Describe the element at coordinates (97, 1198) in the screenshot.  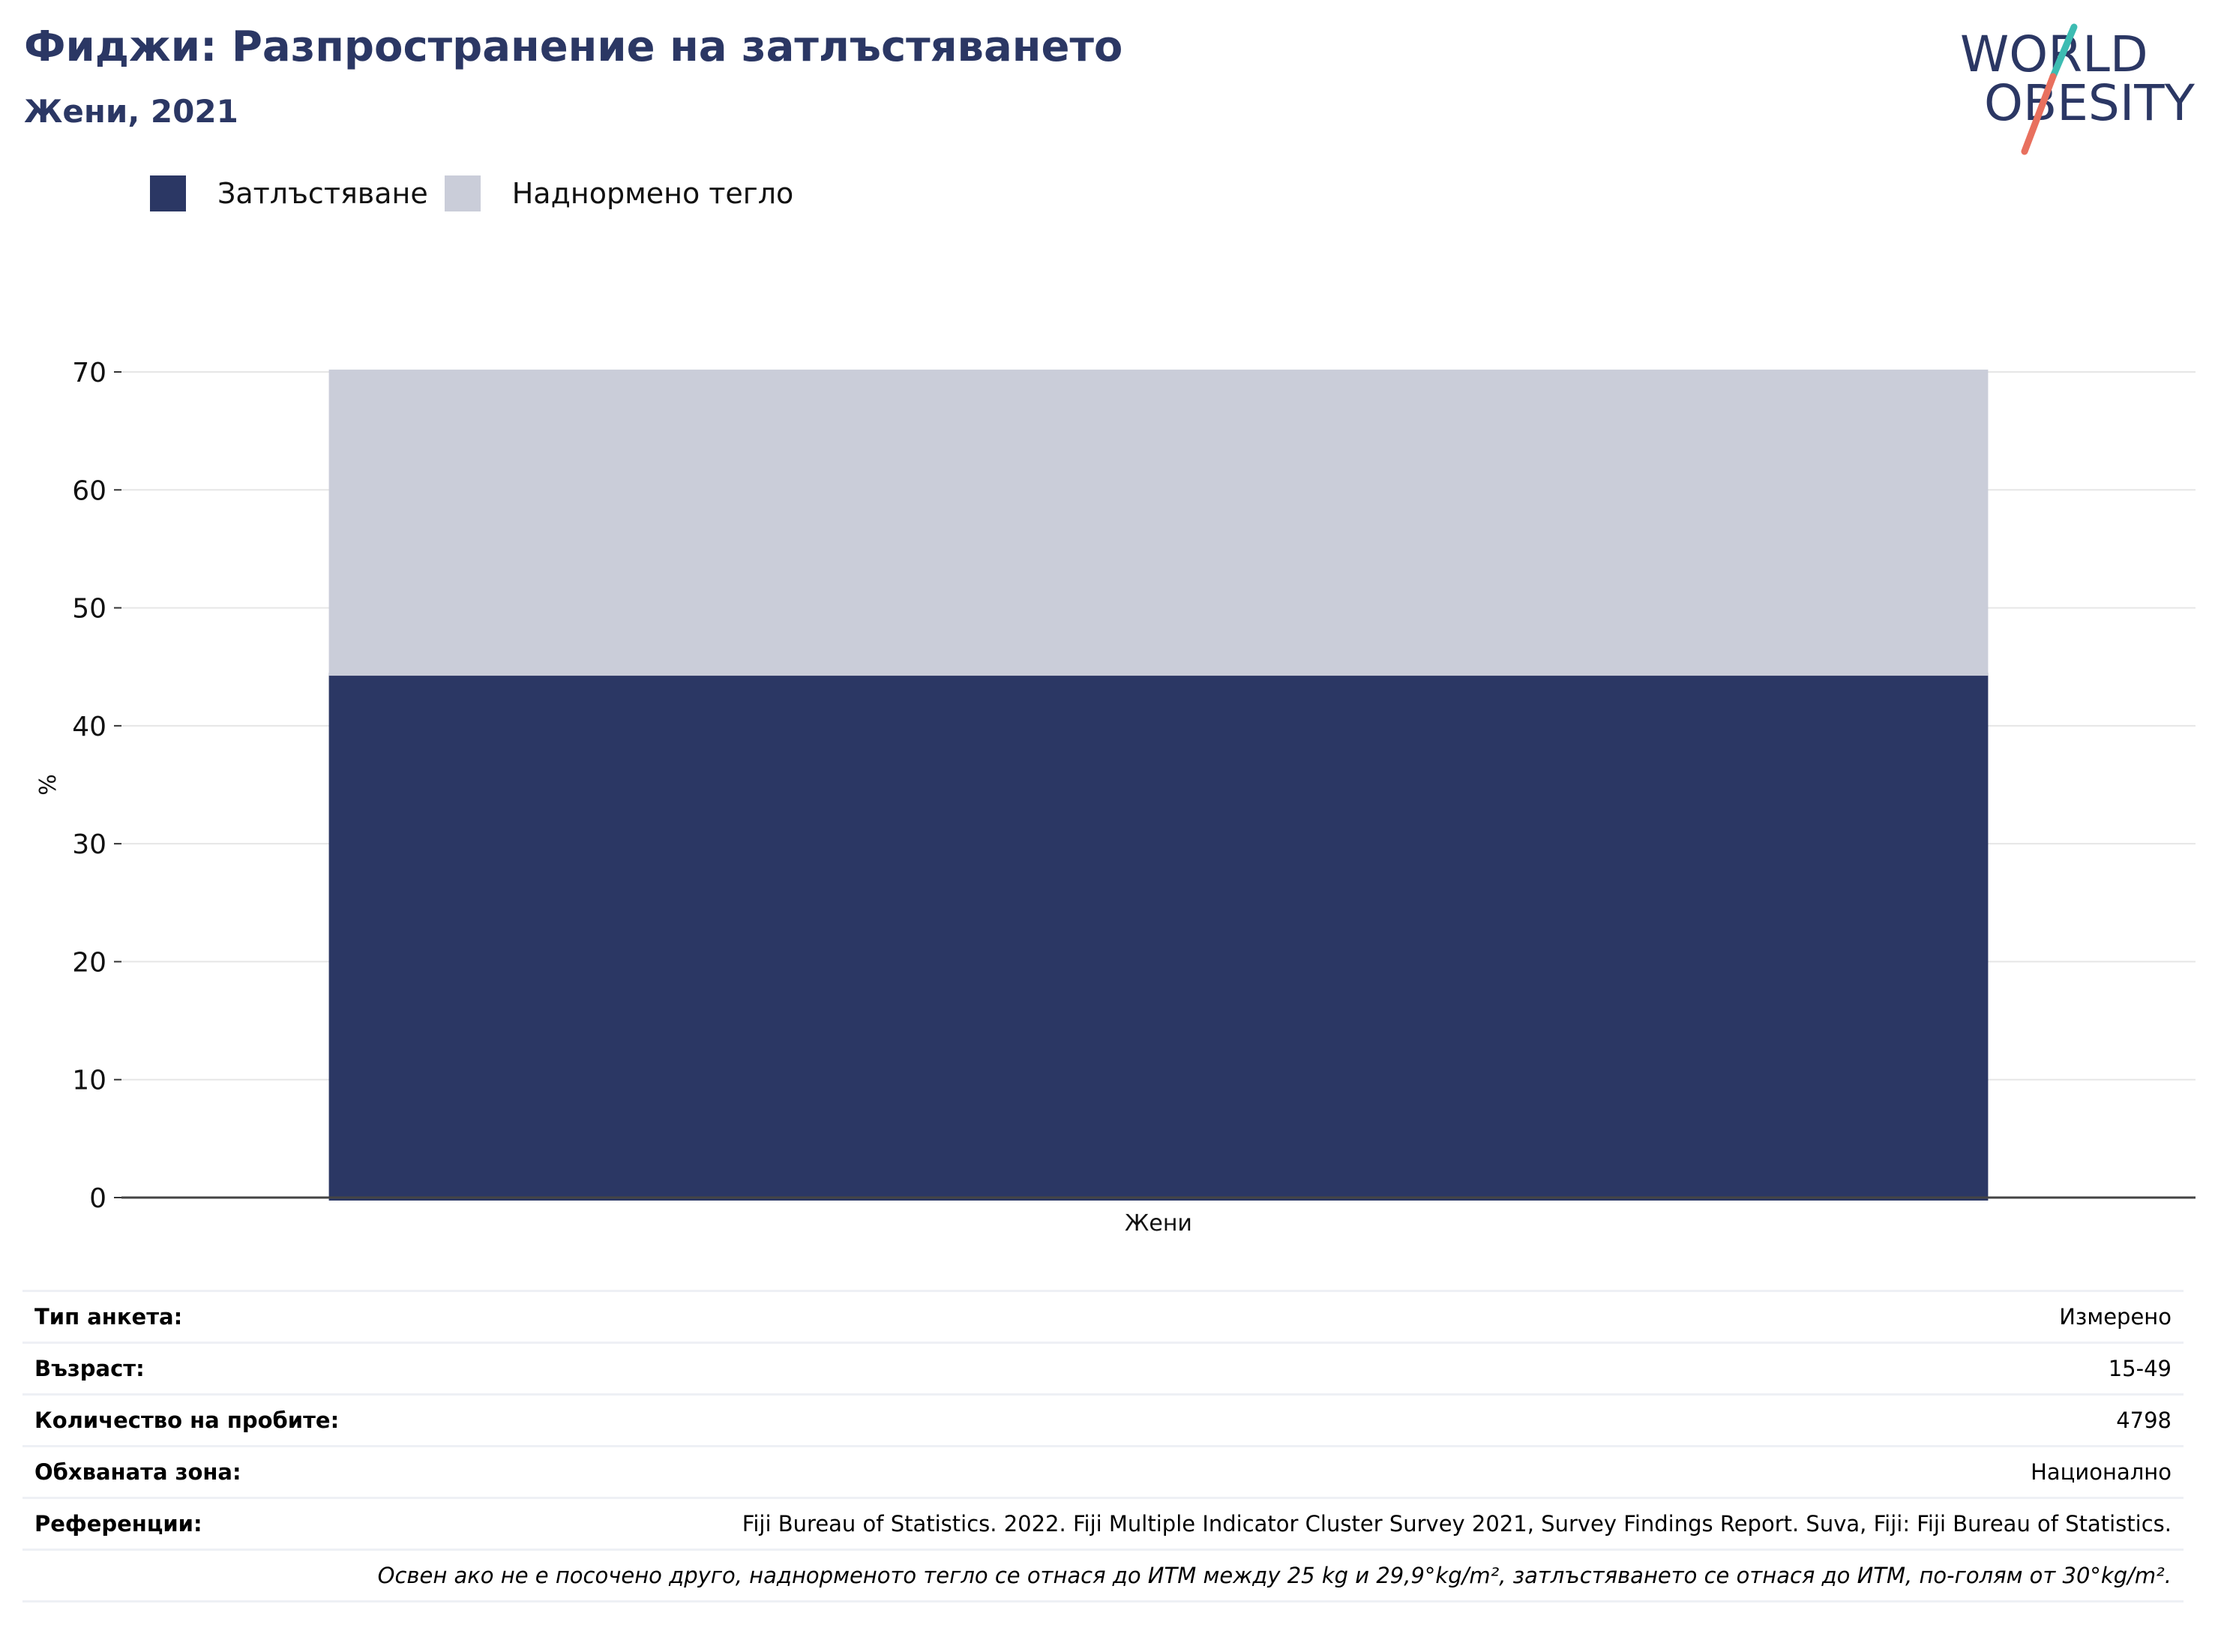
I see `y-tick-label-0: 0` at that location.